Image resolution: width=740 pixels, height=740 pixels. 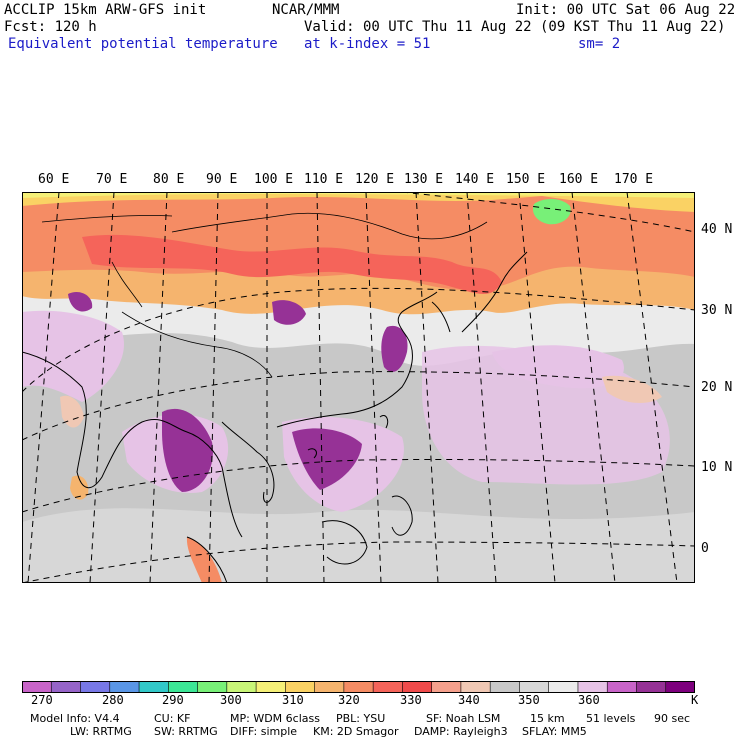 What do you see at coordinates (717, 387) in the screenshot?
I see `lat-label: 20 N` at bounding box center [717, 387].